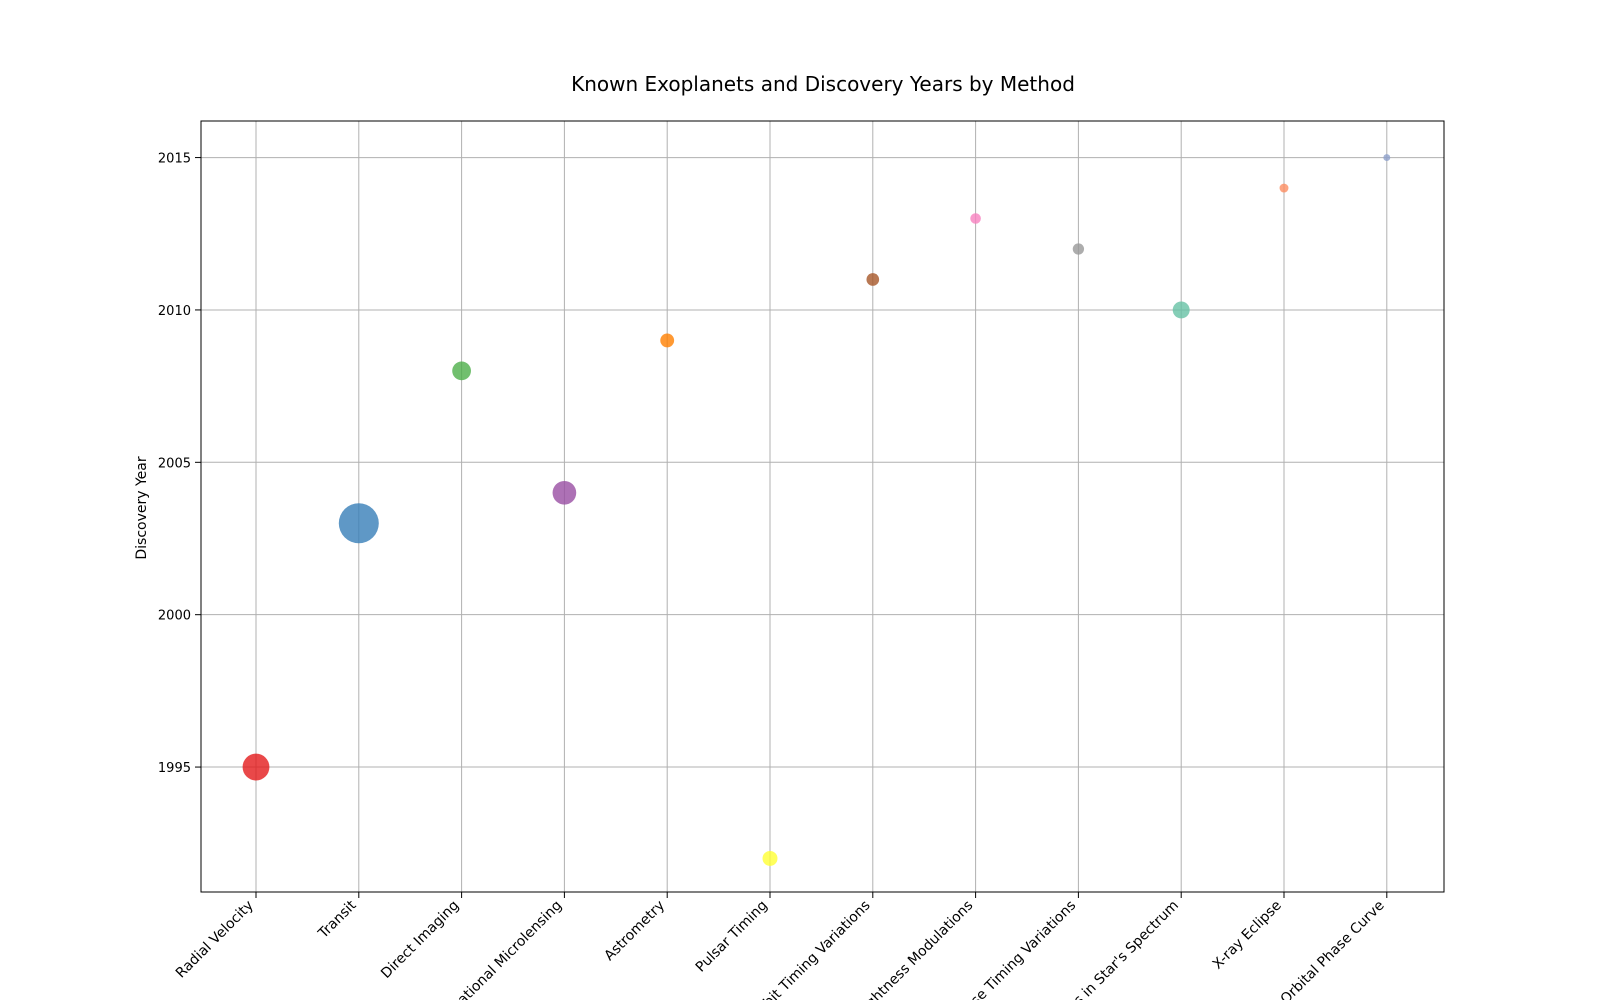 This screenshot has width=1600, height=1000. What do you see at coordinates (174, 159) in the screenshot?
I see `y-tick-label: 2015` at bounding box center [174, 159].